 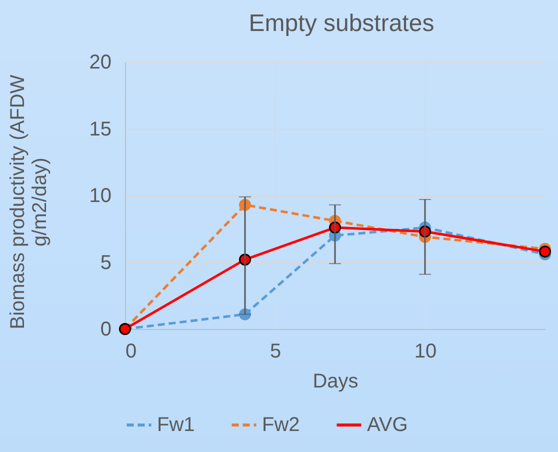 What do you see at coordinates (276, 351) in the screenshot?
I see `x-tick-label: 5` at bounding box center [276, 351].